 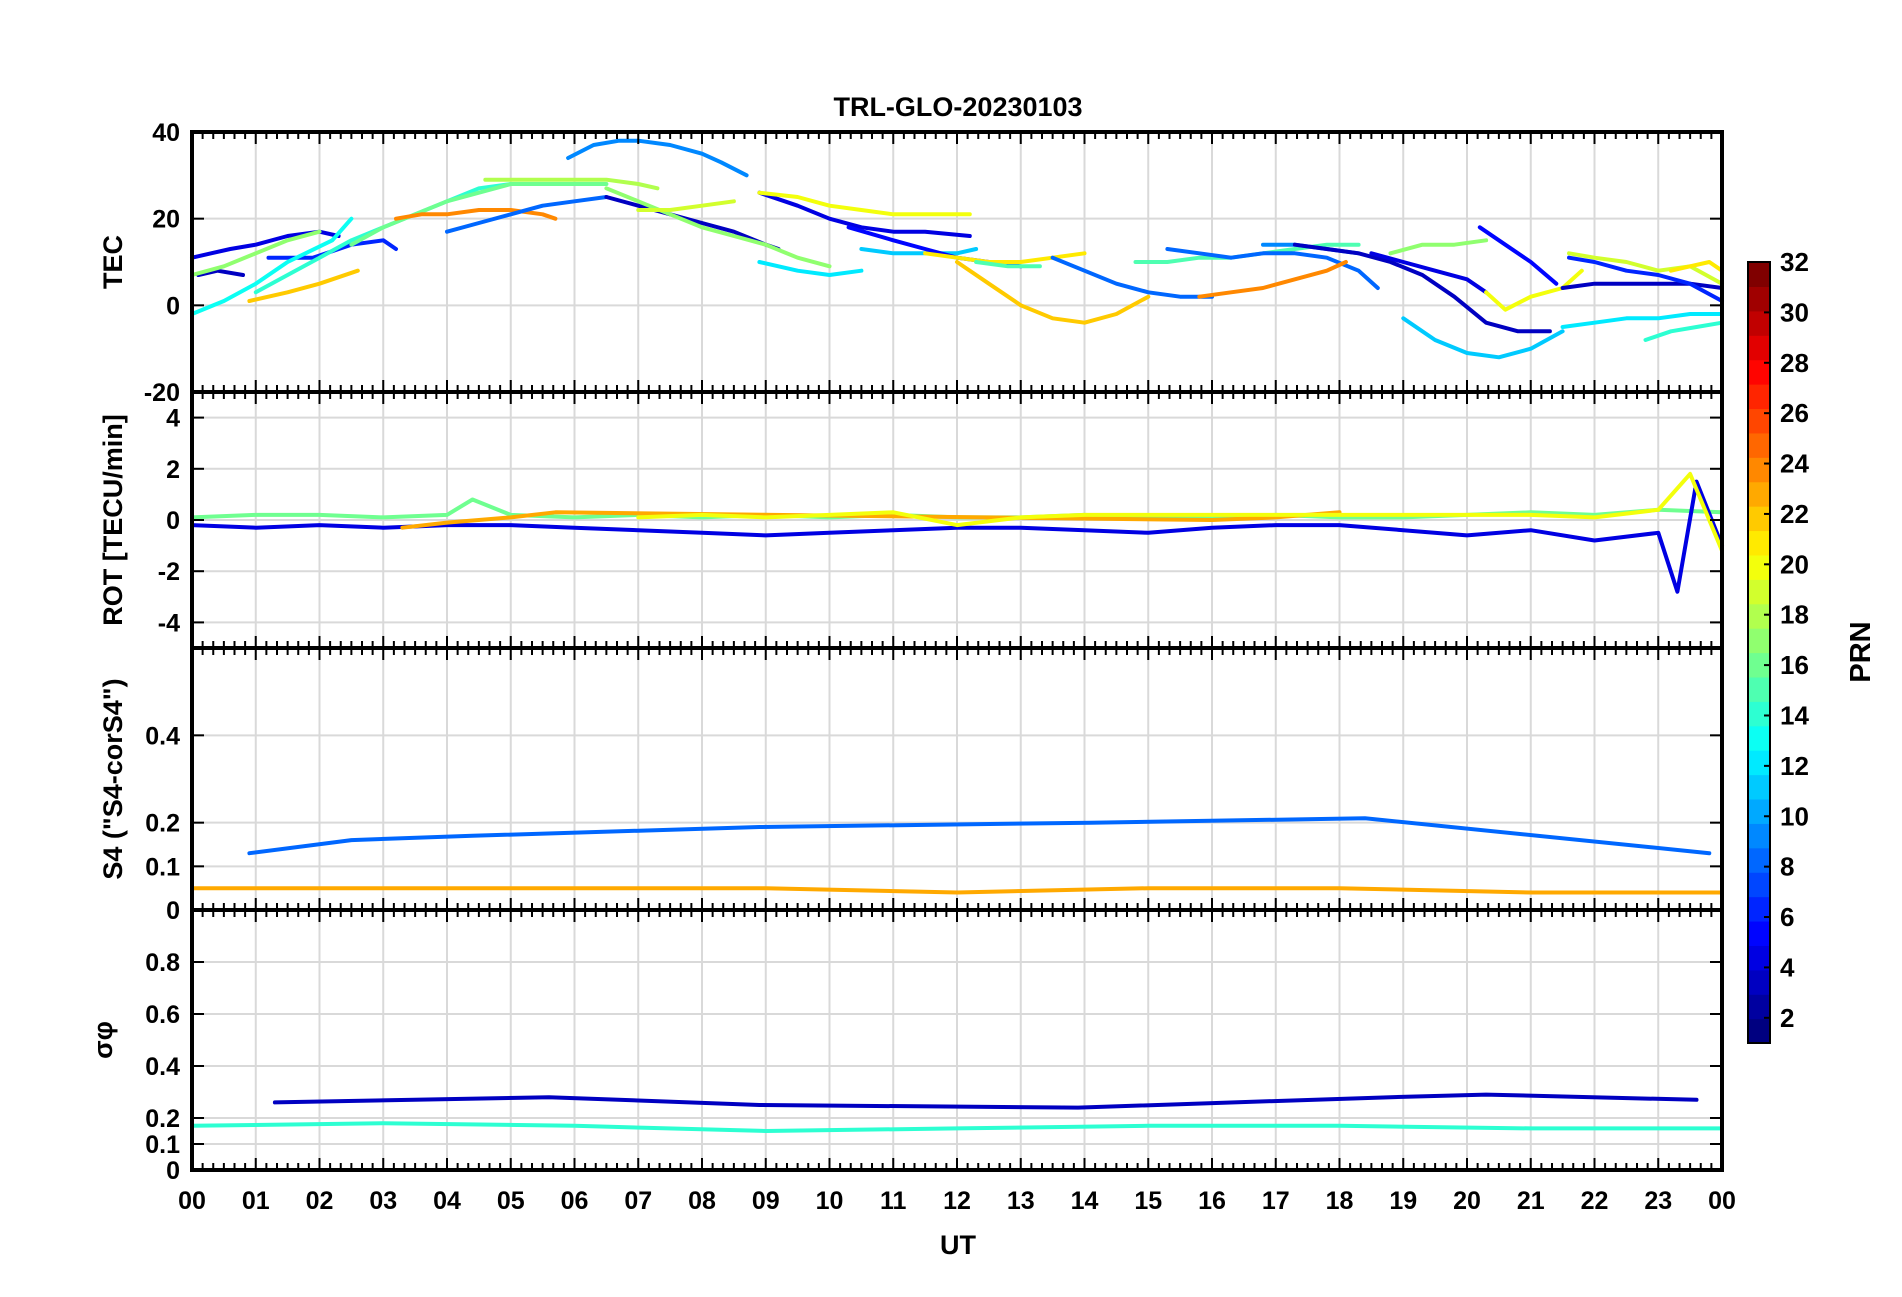 I want to click on colorbar-label: PRN, so click(x=1861, y=651).